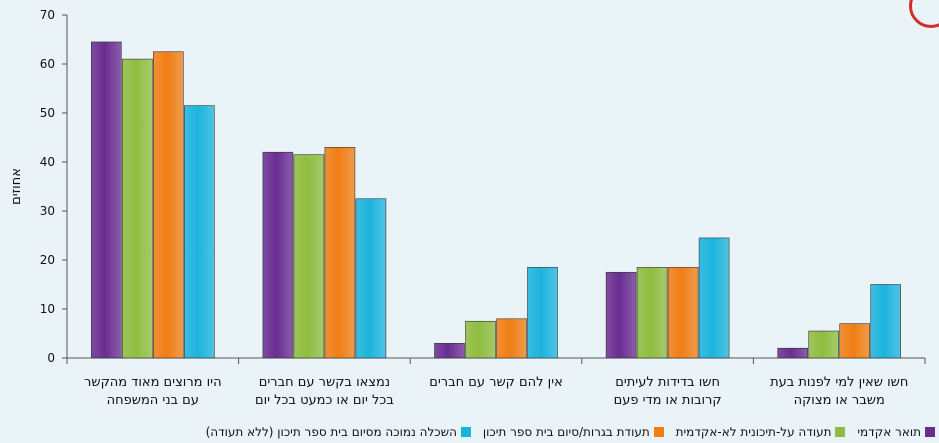  I want to click on y-tick-label: 70, so click(47, 15).